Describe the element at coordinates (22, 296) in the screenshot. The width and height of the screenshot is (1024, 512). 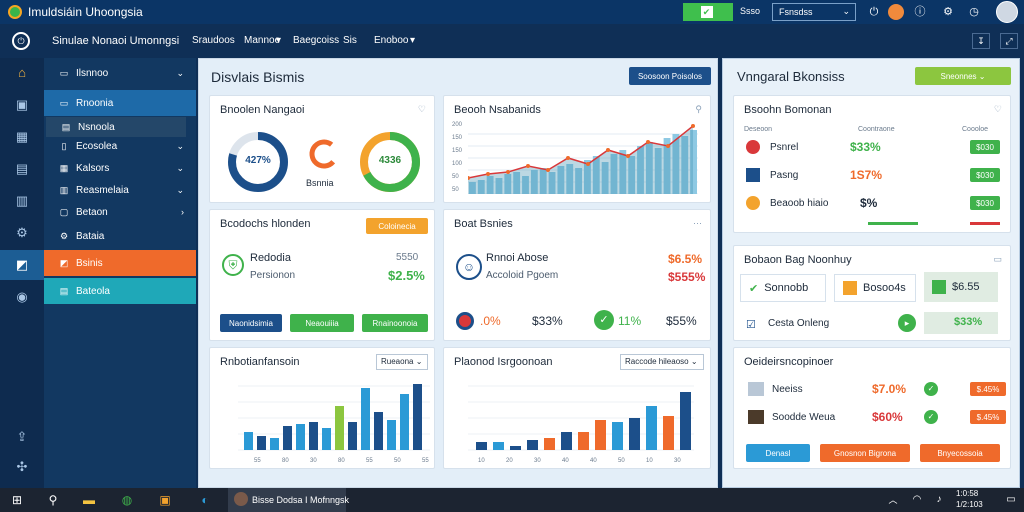
I see `target-icon: ◉` at that location.